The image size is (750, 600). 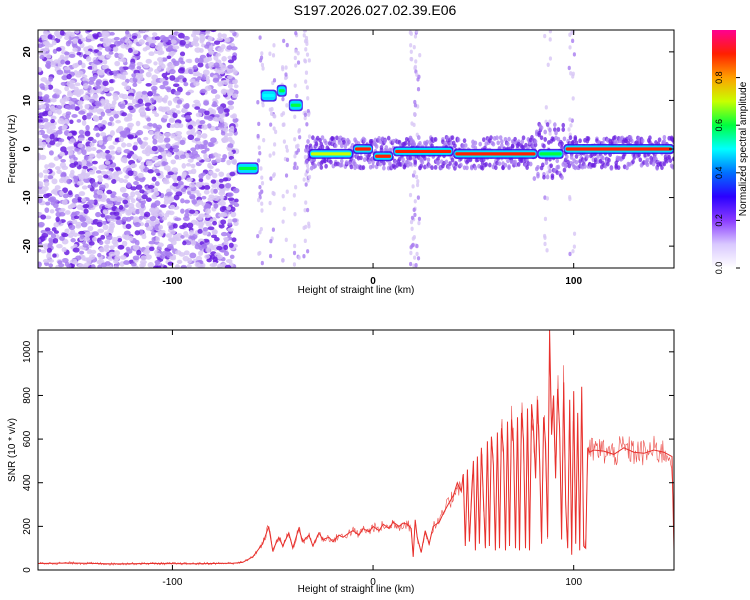 I want to click on tone-segment-core, so click(x=383, y=156).